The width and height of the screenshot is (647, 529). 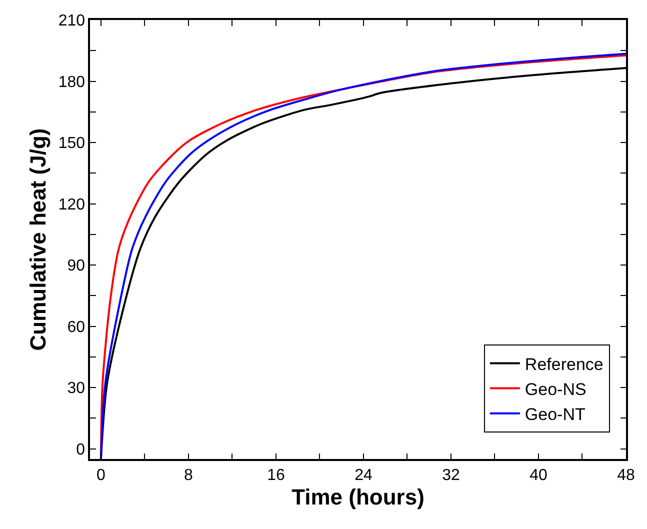 What do you see at coordinates (76, 389) in the screenshot?
I see `y-tick-label: 30` at bounding box center [76, 389].